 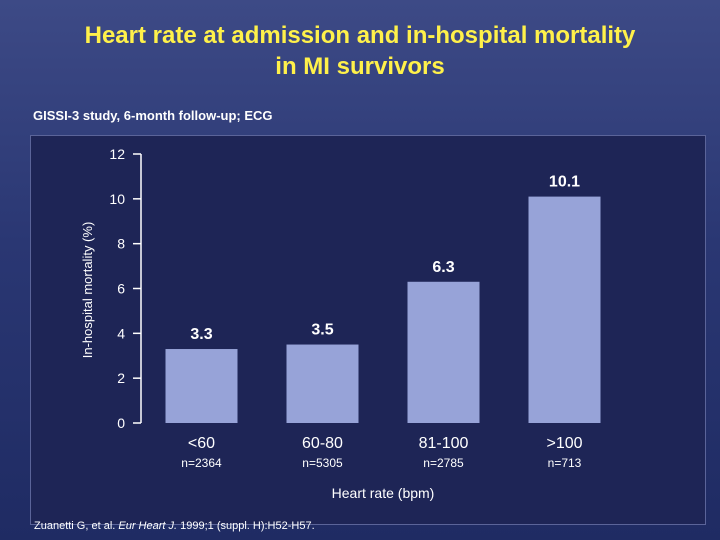 What do you see at coordinates (443, 463) in the screenshot?
I see `sample-size-label: n=2785` at bounding box center [443, 463].